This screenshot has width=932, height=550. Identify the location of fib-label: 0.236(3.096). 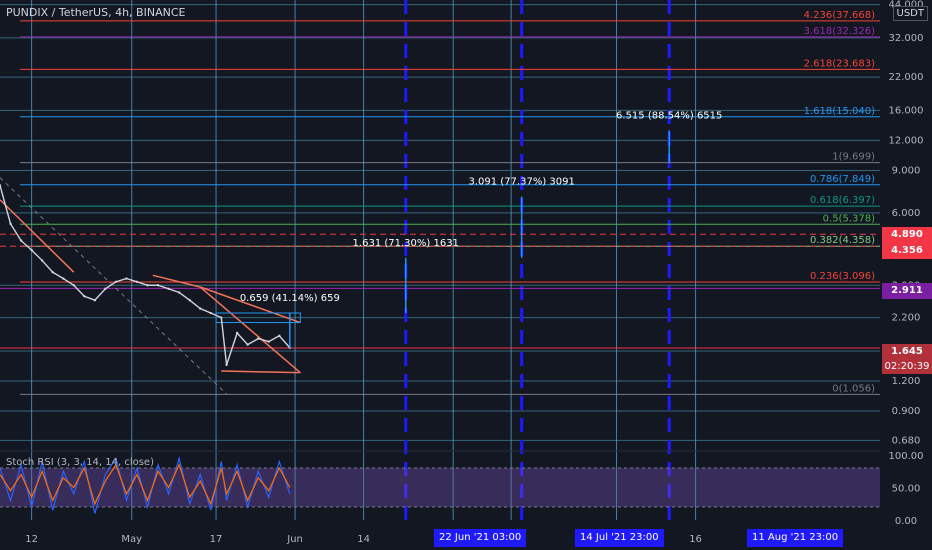
(842, 276).